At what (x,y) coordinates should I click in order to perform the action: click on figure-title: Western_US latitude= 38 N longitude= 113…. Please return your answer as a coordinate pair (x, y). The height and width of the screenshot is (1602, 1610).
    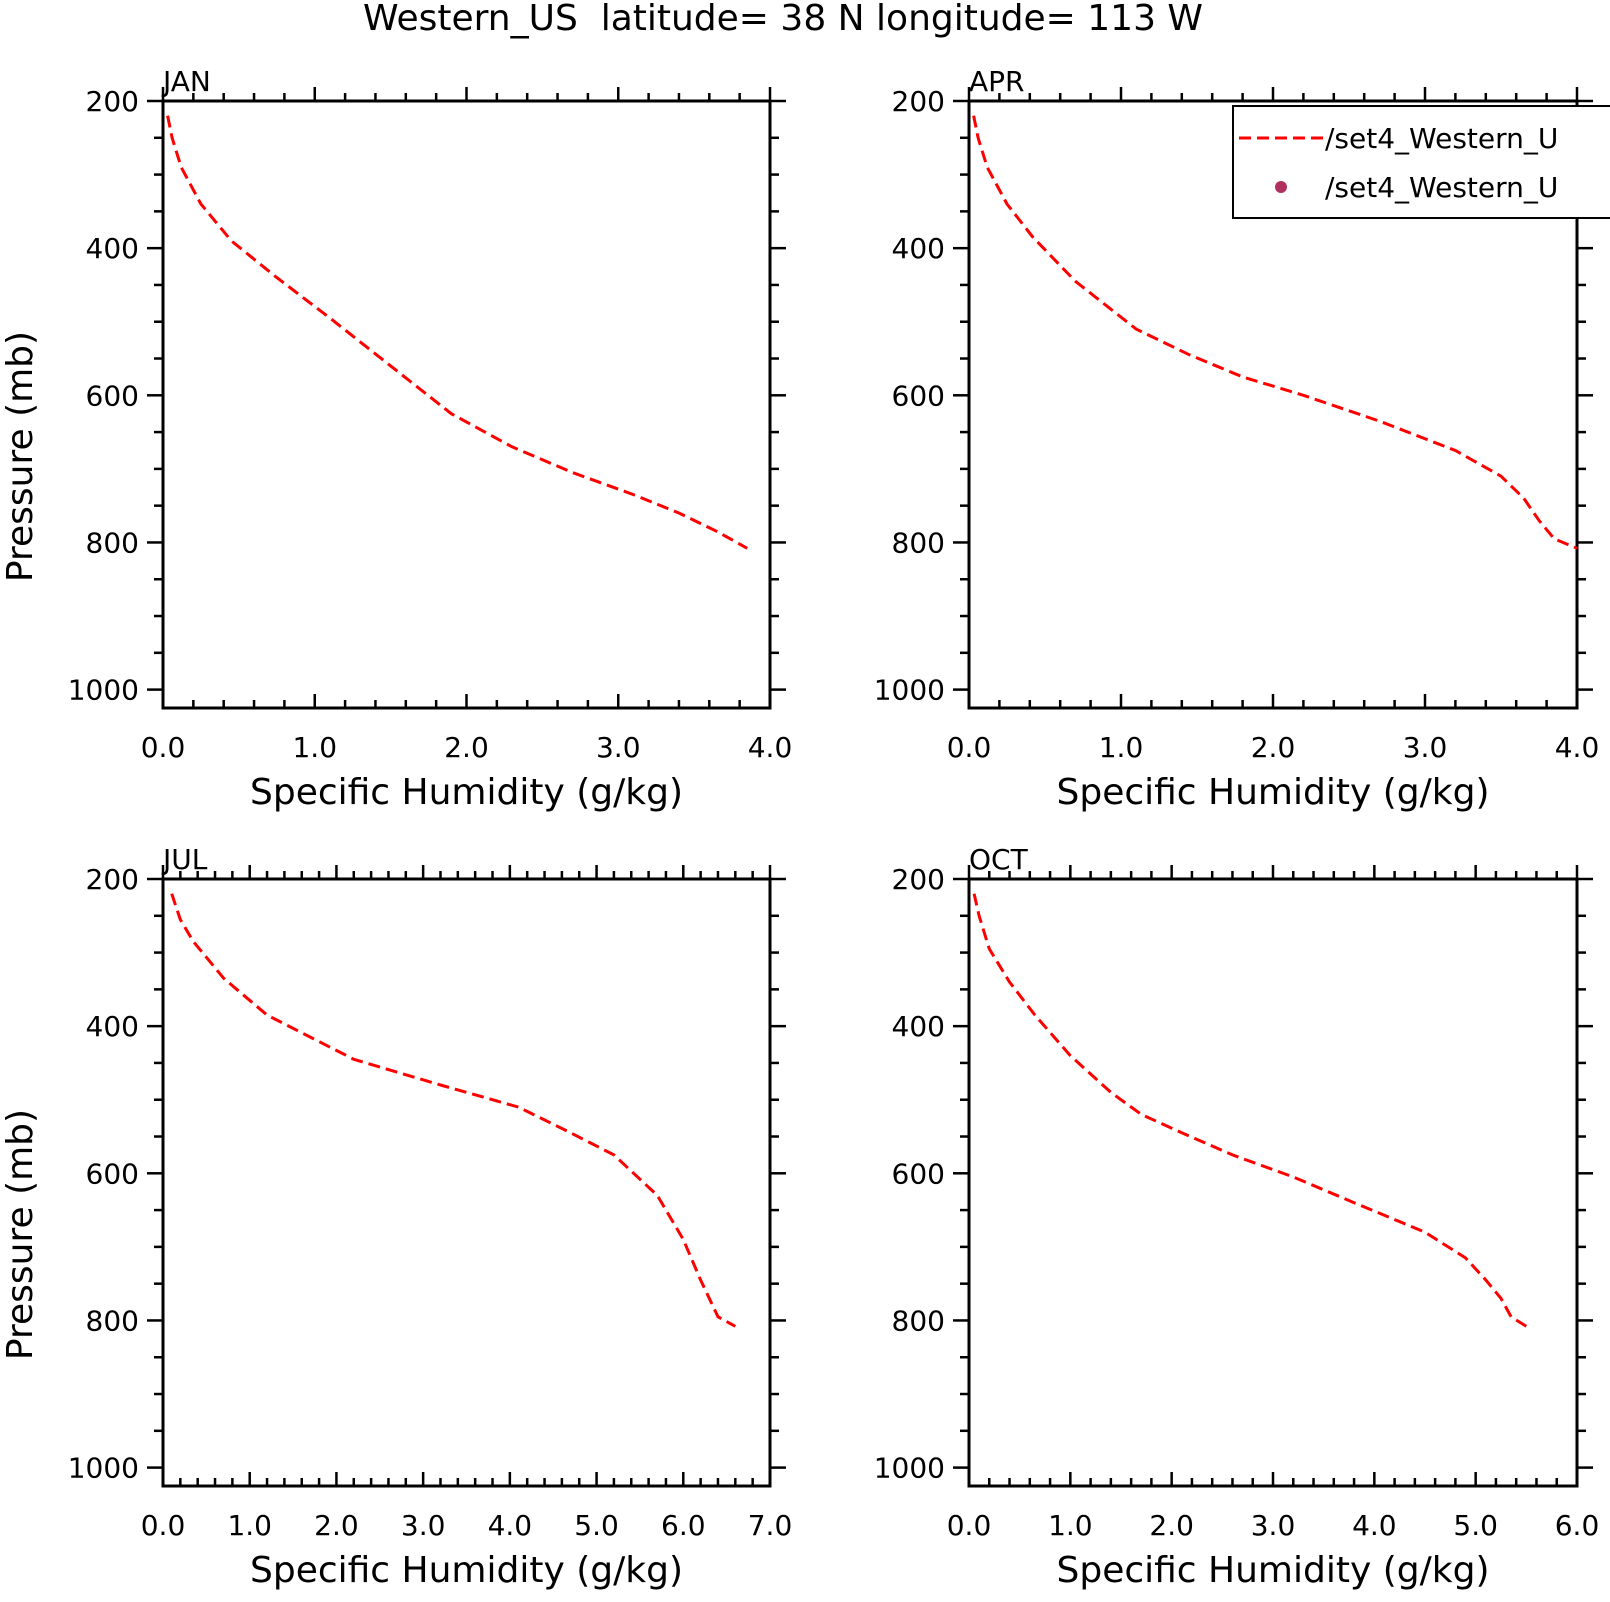
    Looking at the image, I should click on (783, 19).